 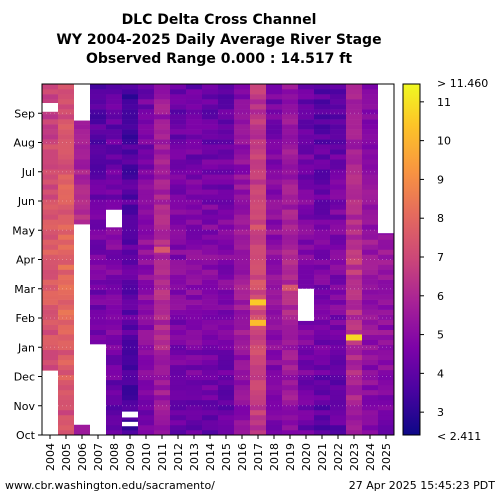 I want to click on colorbar-tick-label: 11, so click(x=444, y=102).